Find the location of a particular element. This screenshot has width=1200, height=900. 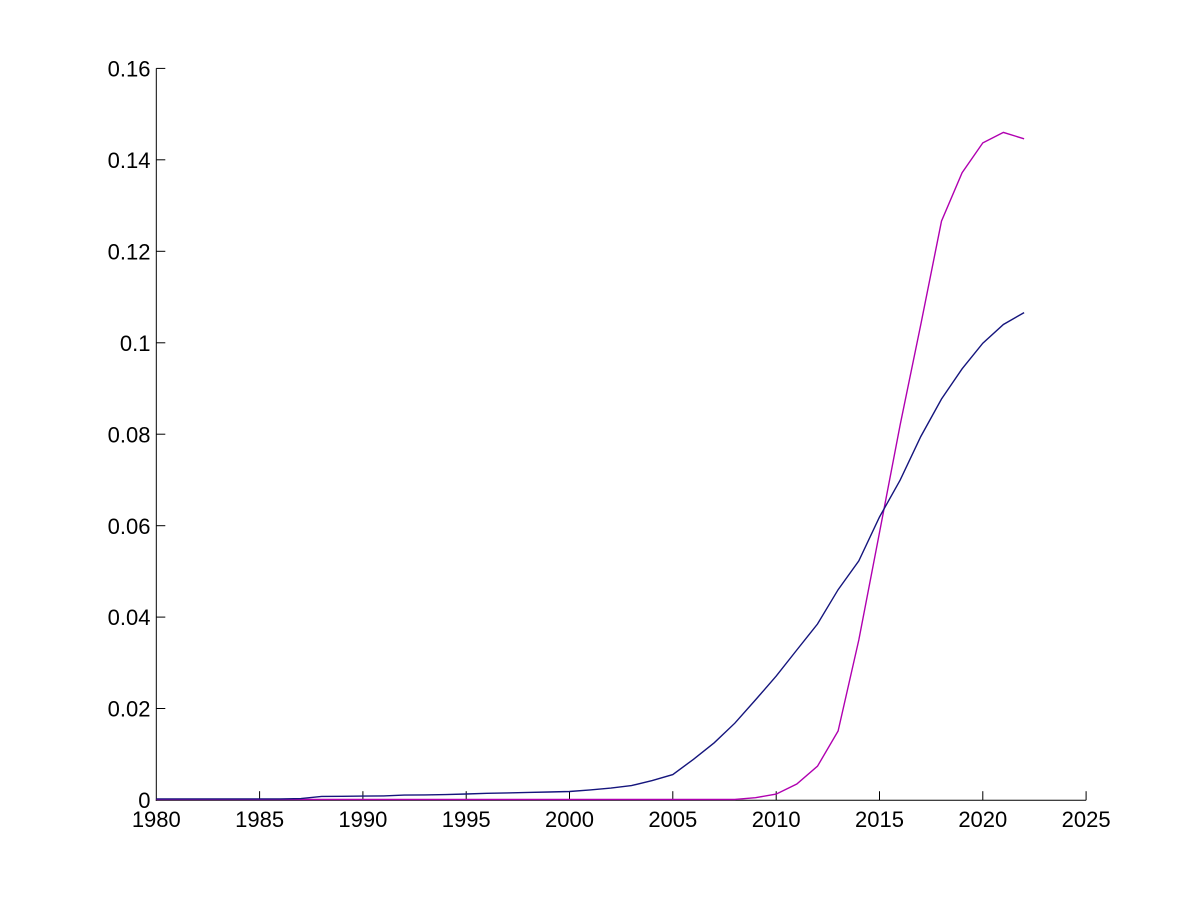

svg-text: 2025 is located at coordinates (1086, 819).